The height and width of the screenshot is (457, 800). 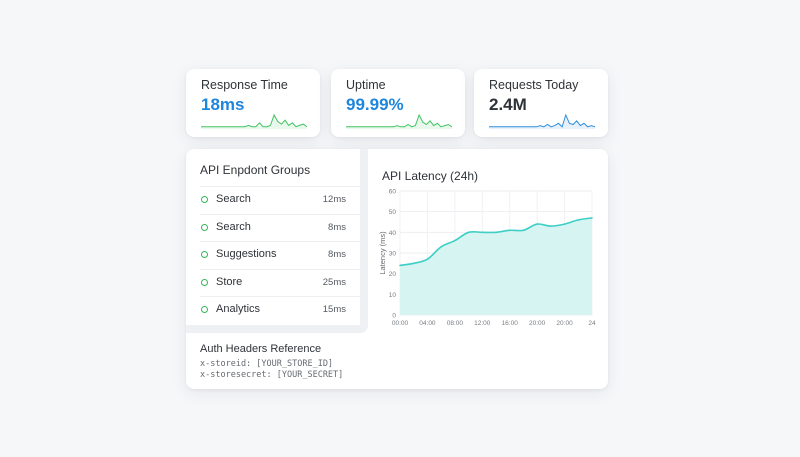 What do you see at coordinates (334, 199) in the screenshot?
I see `endpoint-group-latency: 12ms` at bounding box center [334, 199].